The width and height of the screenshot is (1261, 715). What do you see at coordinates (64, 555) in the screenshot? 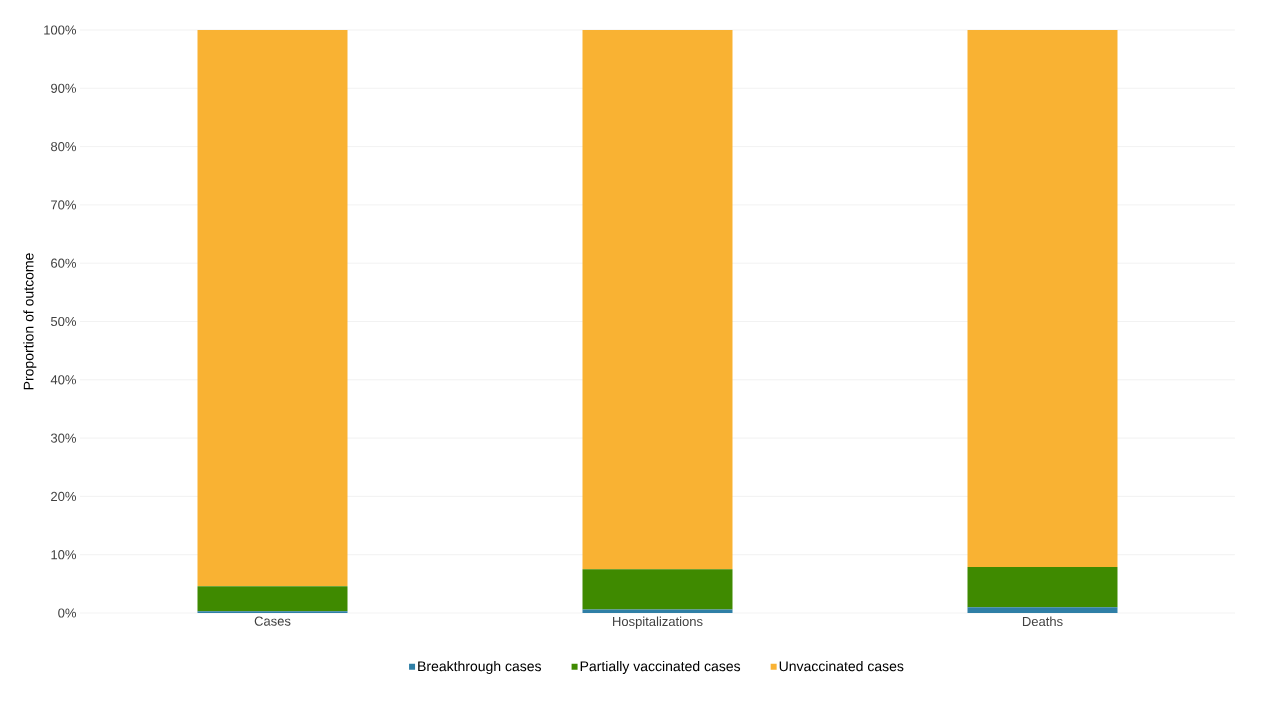
I see `y-tick-label: 10%` at bounding box center [64, 555].